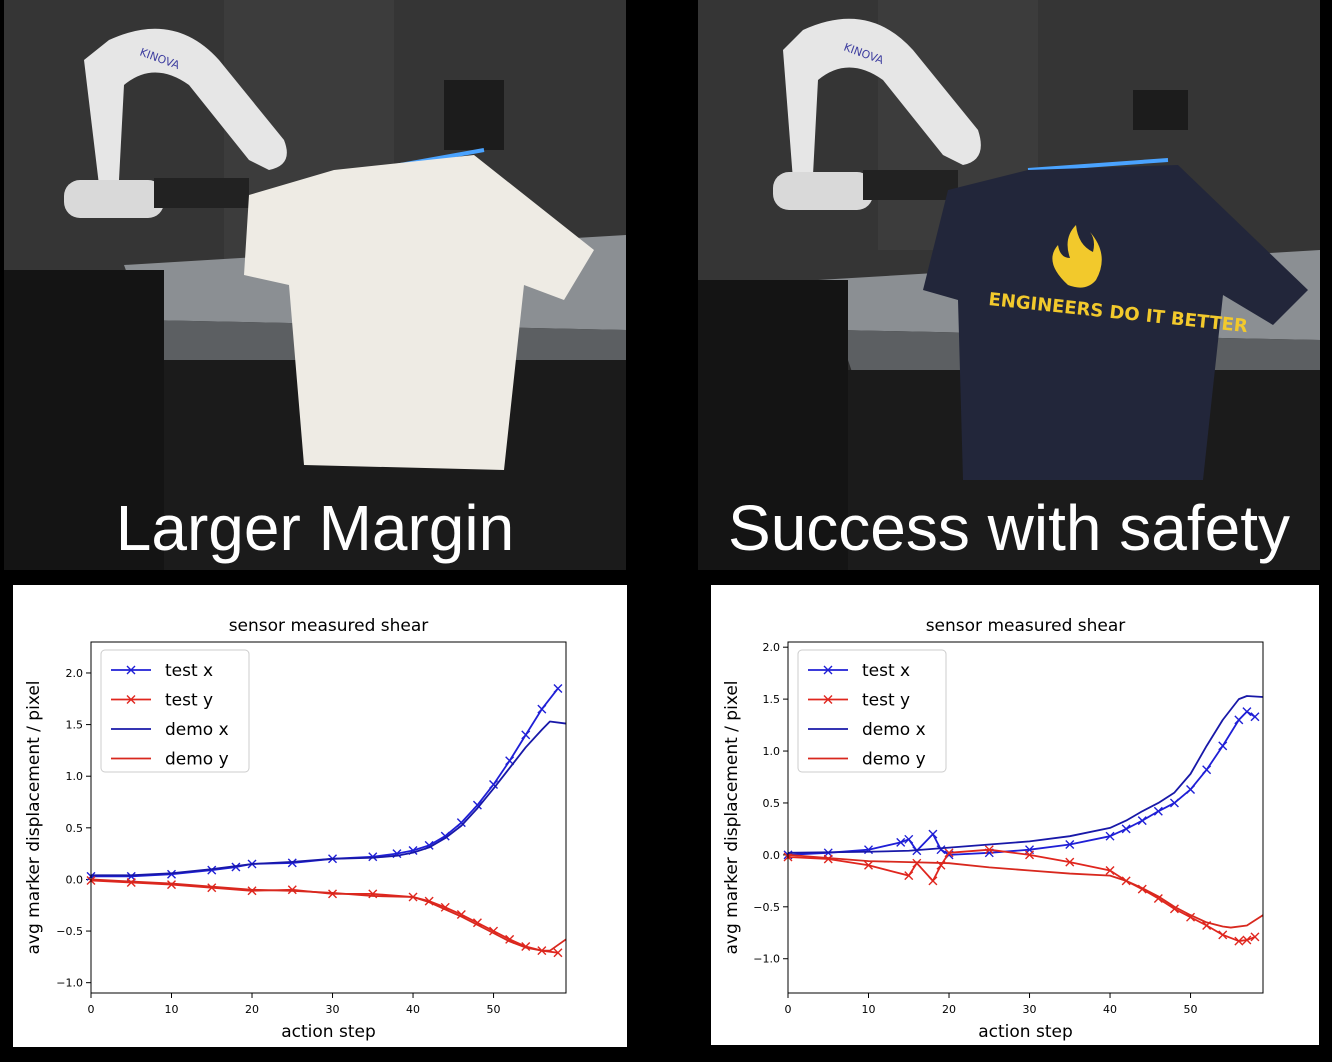 The width and height of the screenshot is (1332, 1062). What do you see at coordinates (772, 803) in the screenshot?
I see `y-tick-label: 0.5` at bounding box center [772, 803].